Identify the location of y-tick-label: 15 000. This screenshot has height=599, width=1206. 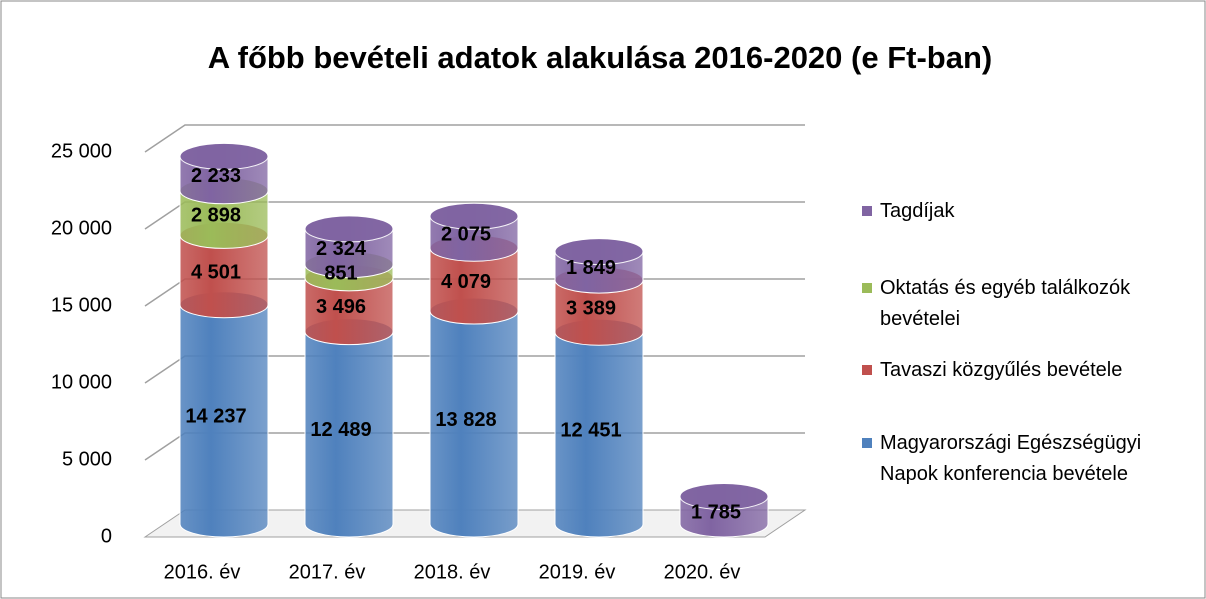
(81, 305).